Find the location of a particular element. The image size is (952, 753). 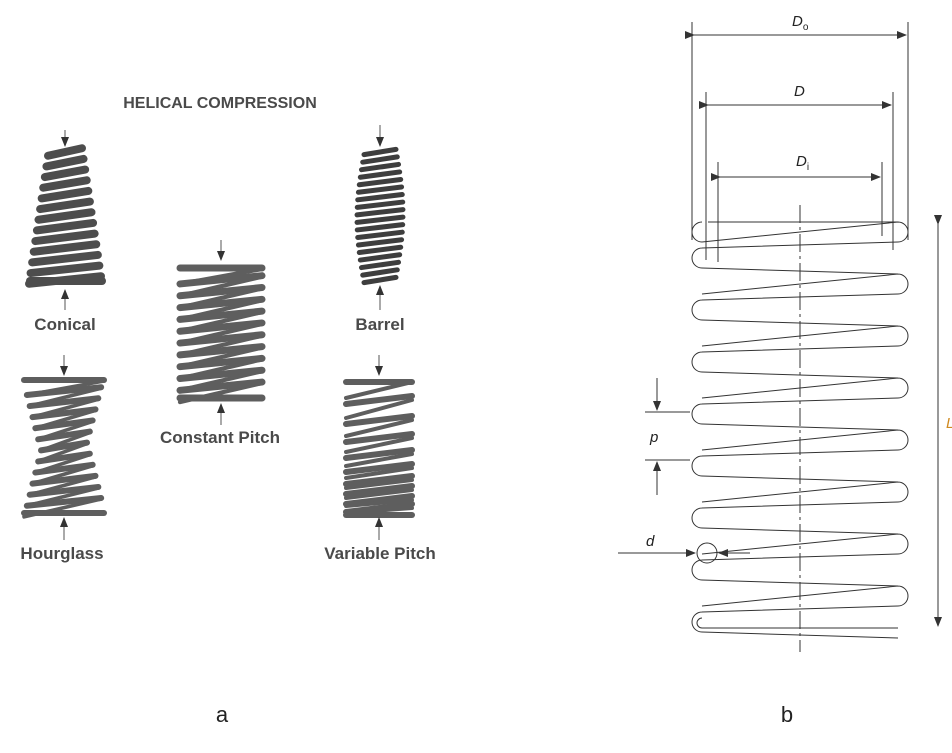

dimension-label: L is located at coordinates (949, 423).